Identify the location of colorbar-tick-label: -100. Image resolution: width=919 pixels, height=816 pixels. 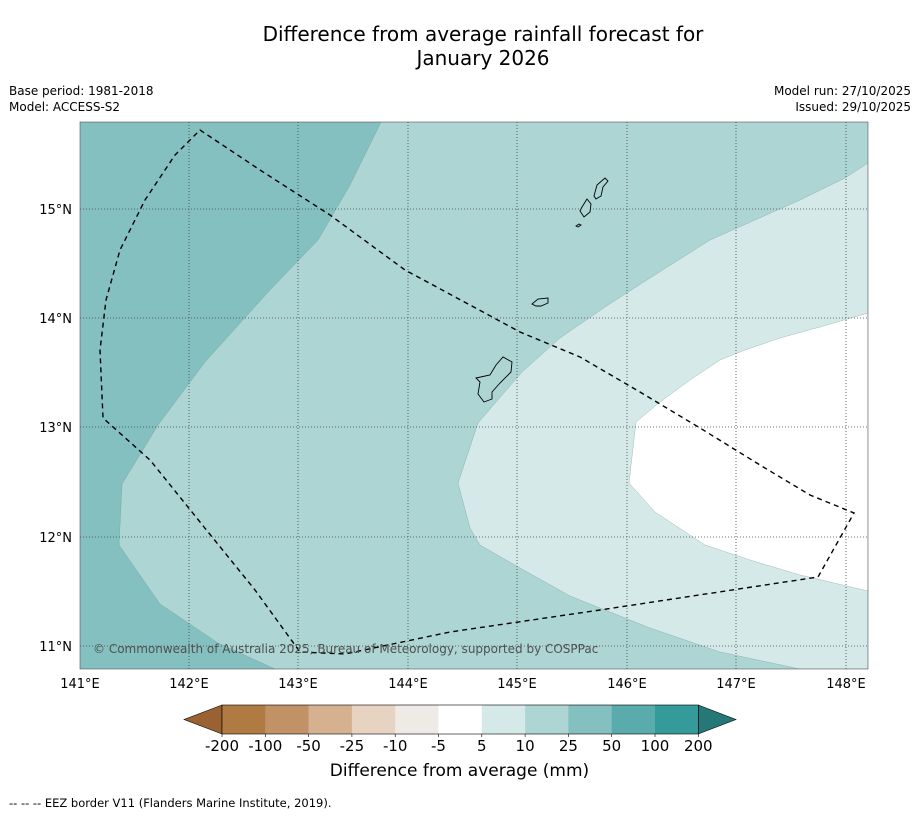
(265, 746).